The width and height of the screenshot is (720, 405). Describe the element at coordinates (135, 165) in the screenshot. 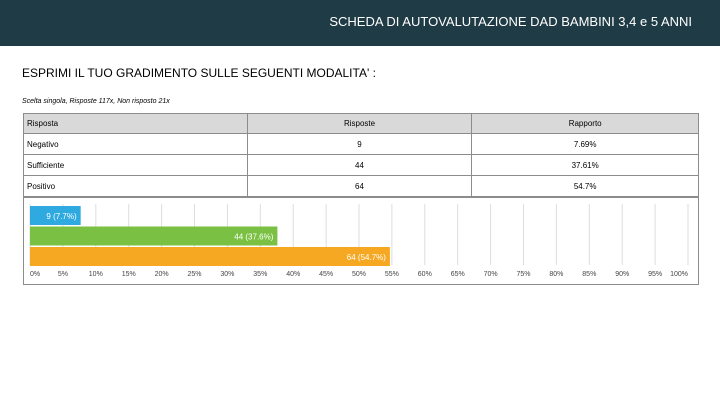

I see `row-label: Sufficiente` at that location.